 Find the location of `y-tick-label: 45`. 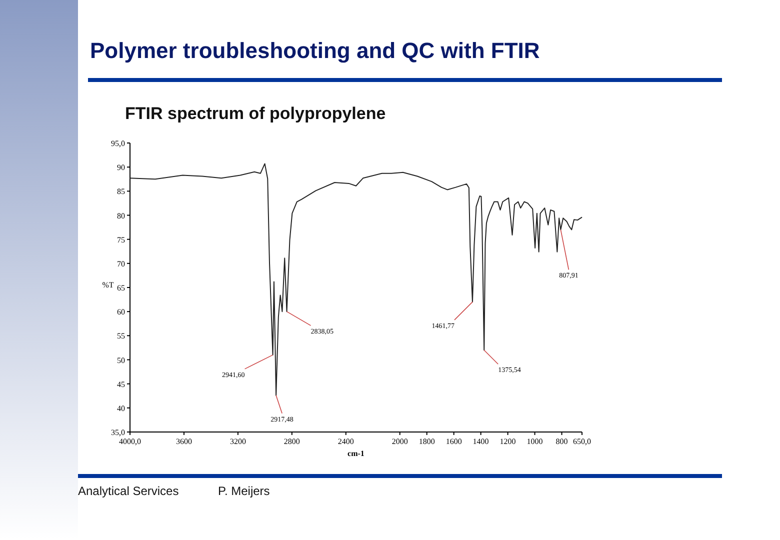

y-tick-label: 45 is located at coordinates (121, 384).